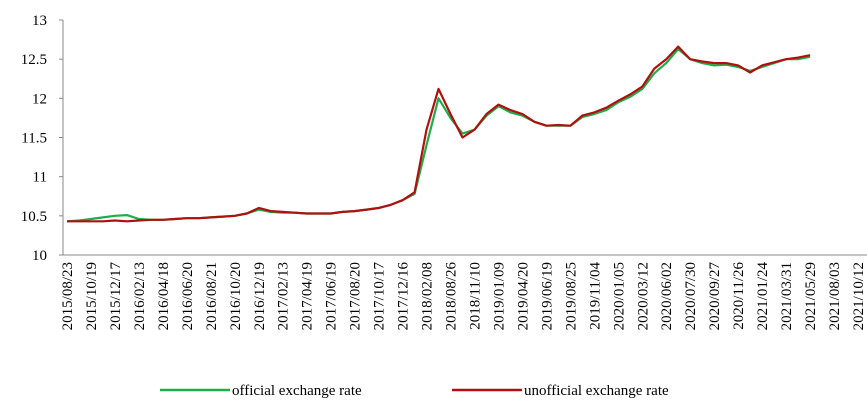 Image resolution: width=867 pixels, height=405 pixels. I want to click on y-tick-label: 11, so click(40, 178).